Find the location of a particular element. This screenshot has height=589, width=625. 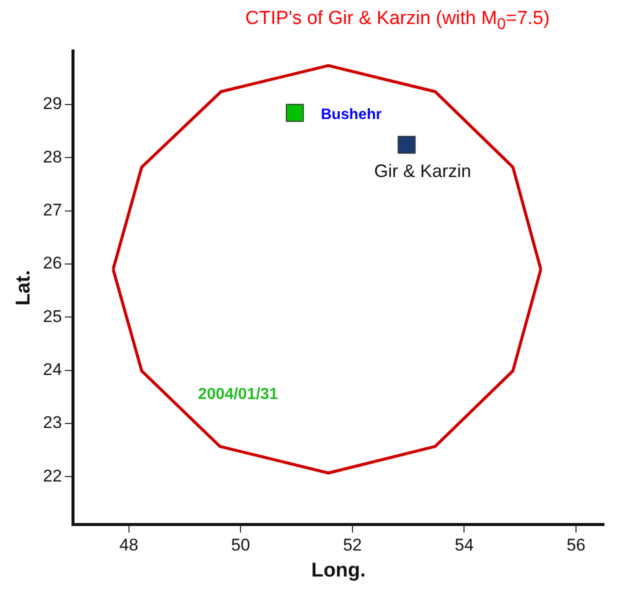

x-tick-label: 54 is located at coordinates (464, 544).